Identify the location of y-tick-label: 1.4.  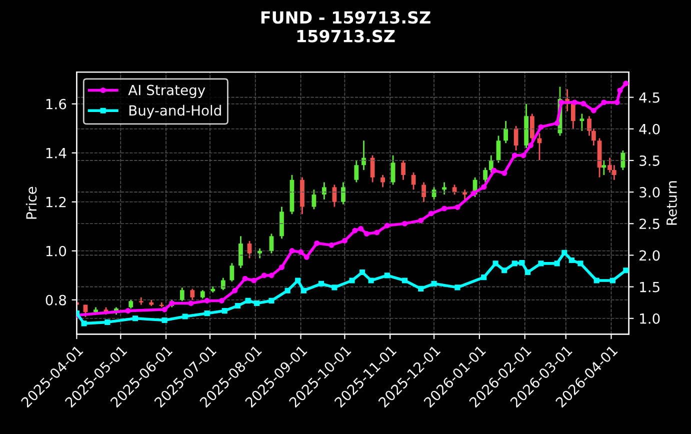
(56, 153).